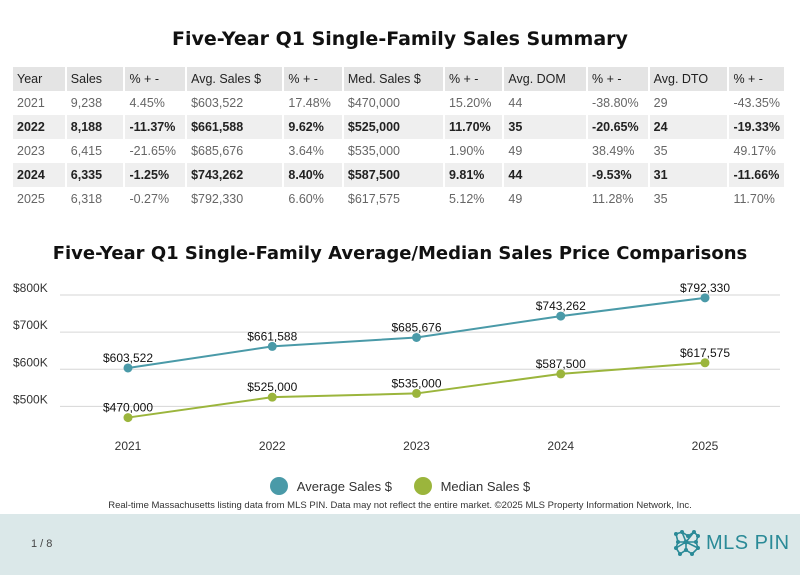 The image size is (800, 575). I want to click on data-label: $685,676, so click(416, 327).